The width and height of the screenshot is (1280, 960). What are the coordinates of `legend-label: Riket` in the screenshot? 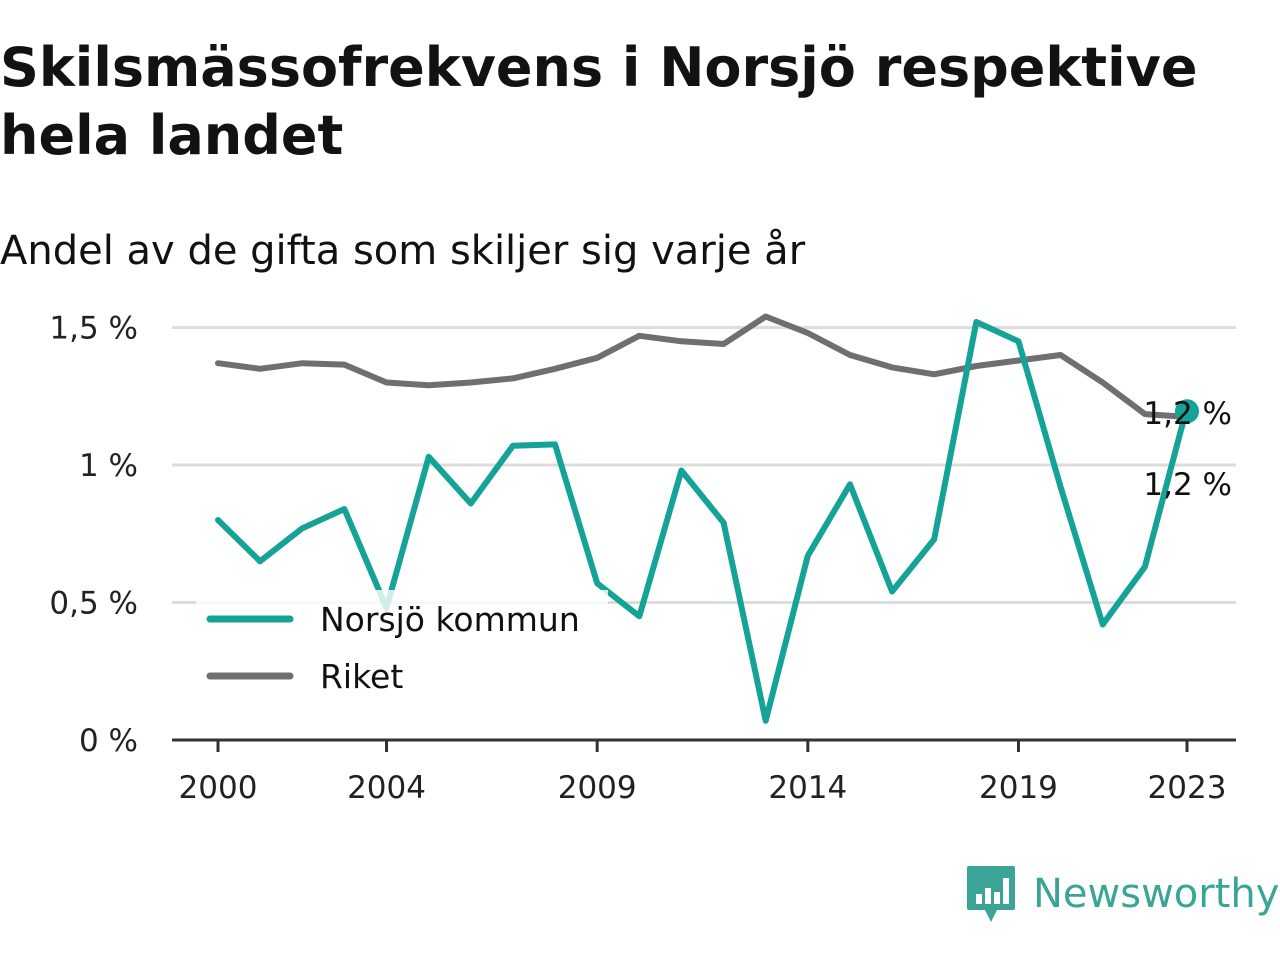 It's located at (361, 676).